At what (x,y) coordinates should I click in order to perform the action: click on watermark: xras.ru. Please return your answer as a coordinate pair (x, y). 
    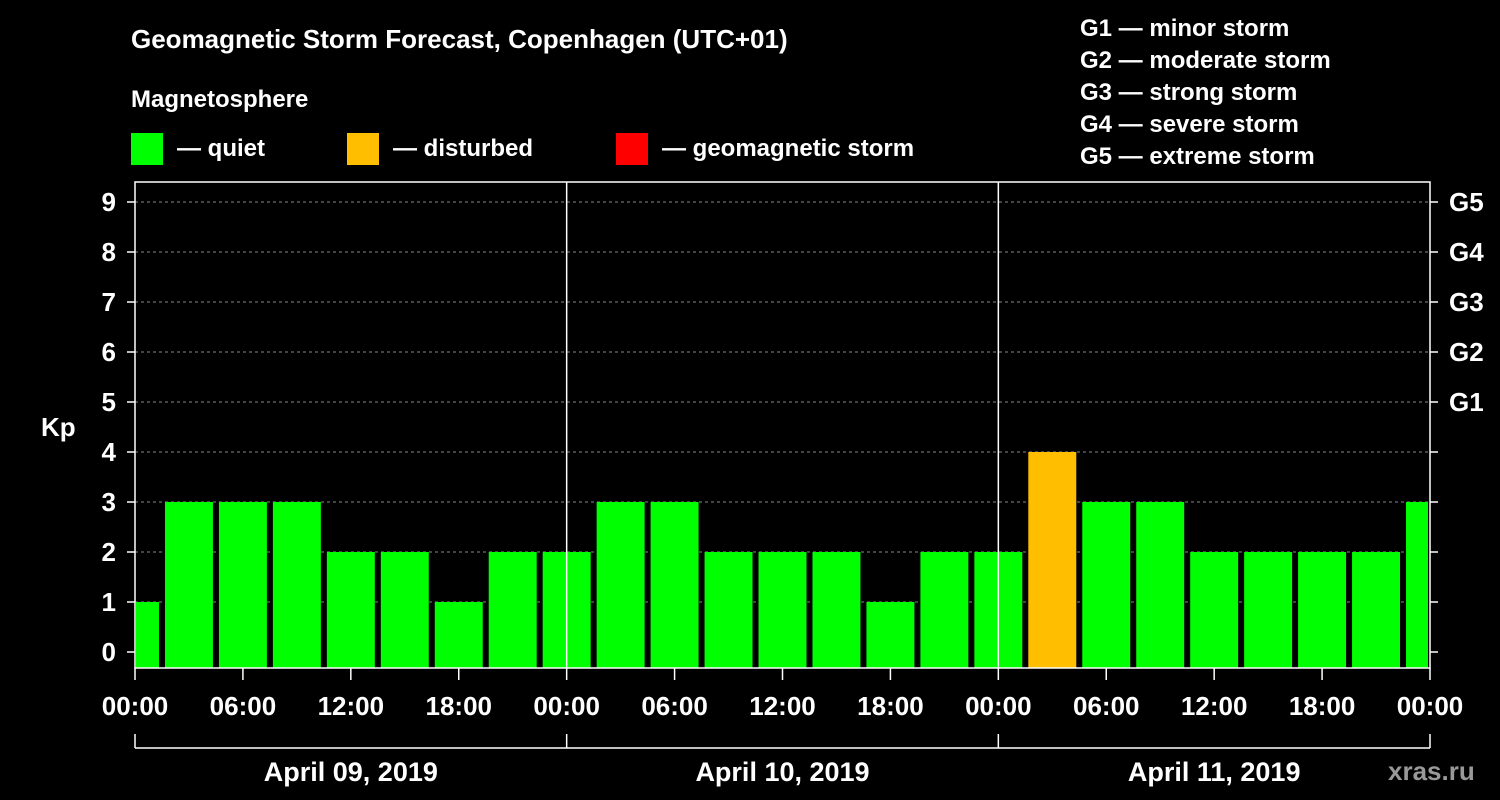
    Looking at the image, I should click on (1431, 771).